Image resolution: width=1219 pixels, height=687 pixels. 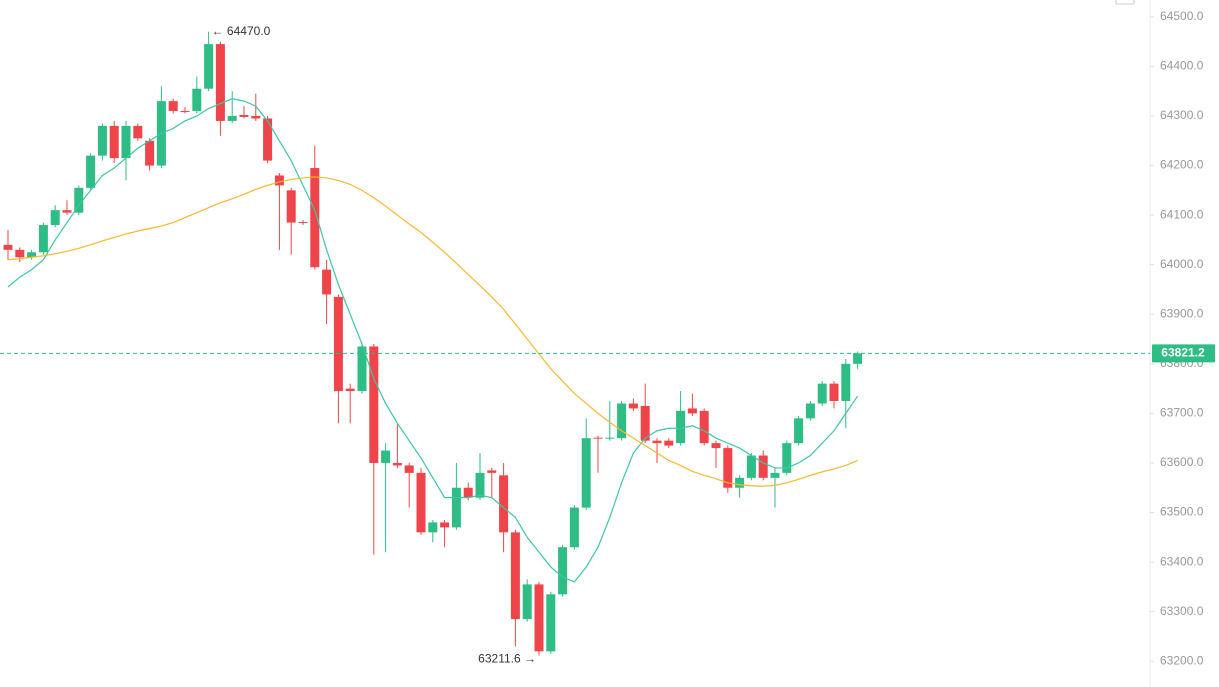 What do you see at coordinates (1182, 214) in the screenshot?
I see `y-tick-label: 64100.0` at bounding box center [1182, 214].